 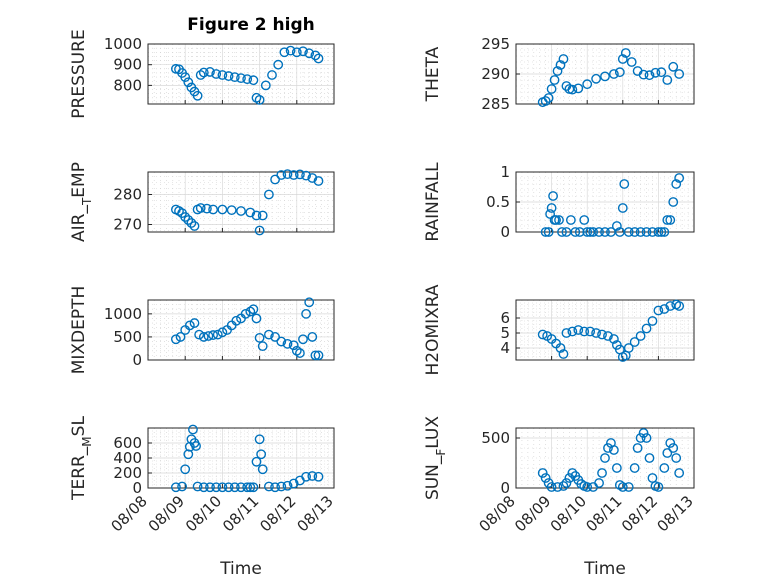 I want to click on x-tick-label: 08/11, so click(x=240, y=513).